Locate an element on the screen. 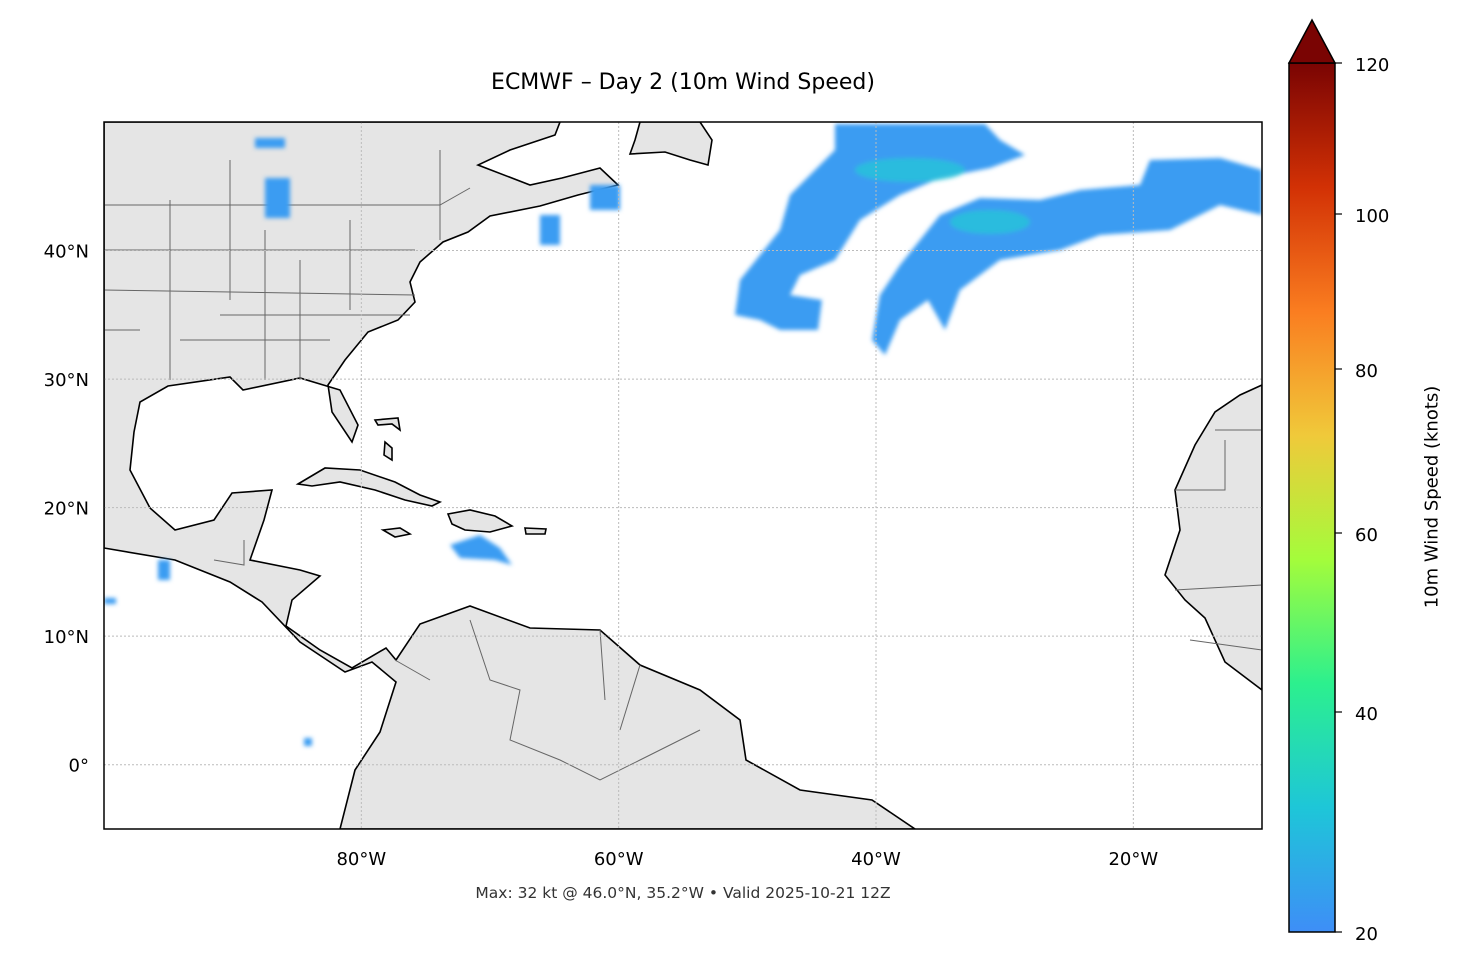 This screenshot has height=969, width=1466. lat-tick-label: 30°N is located at coordinates (66, 380).